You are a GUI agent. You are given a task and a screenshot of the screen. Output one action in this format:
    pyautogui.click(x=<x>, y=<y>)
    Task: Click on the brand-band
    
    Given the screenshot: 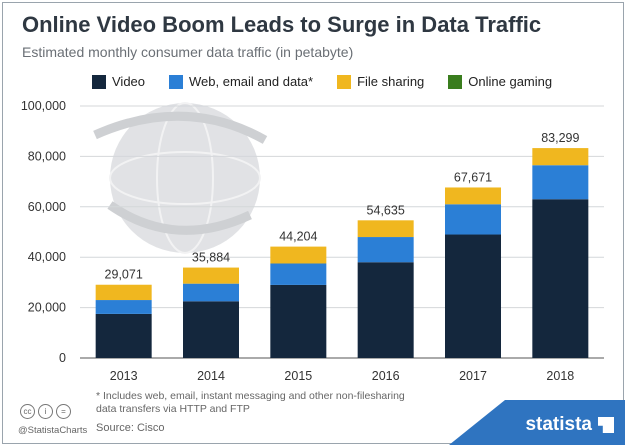 What is the action you would take?
    pyautogui.click(x=537, y=422)
    